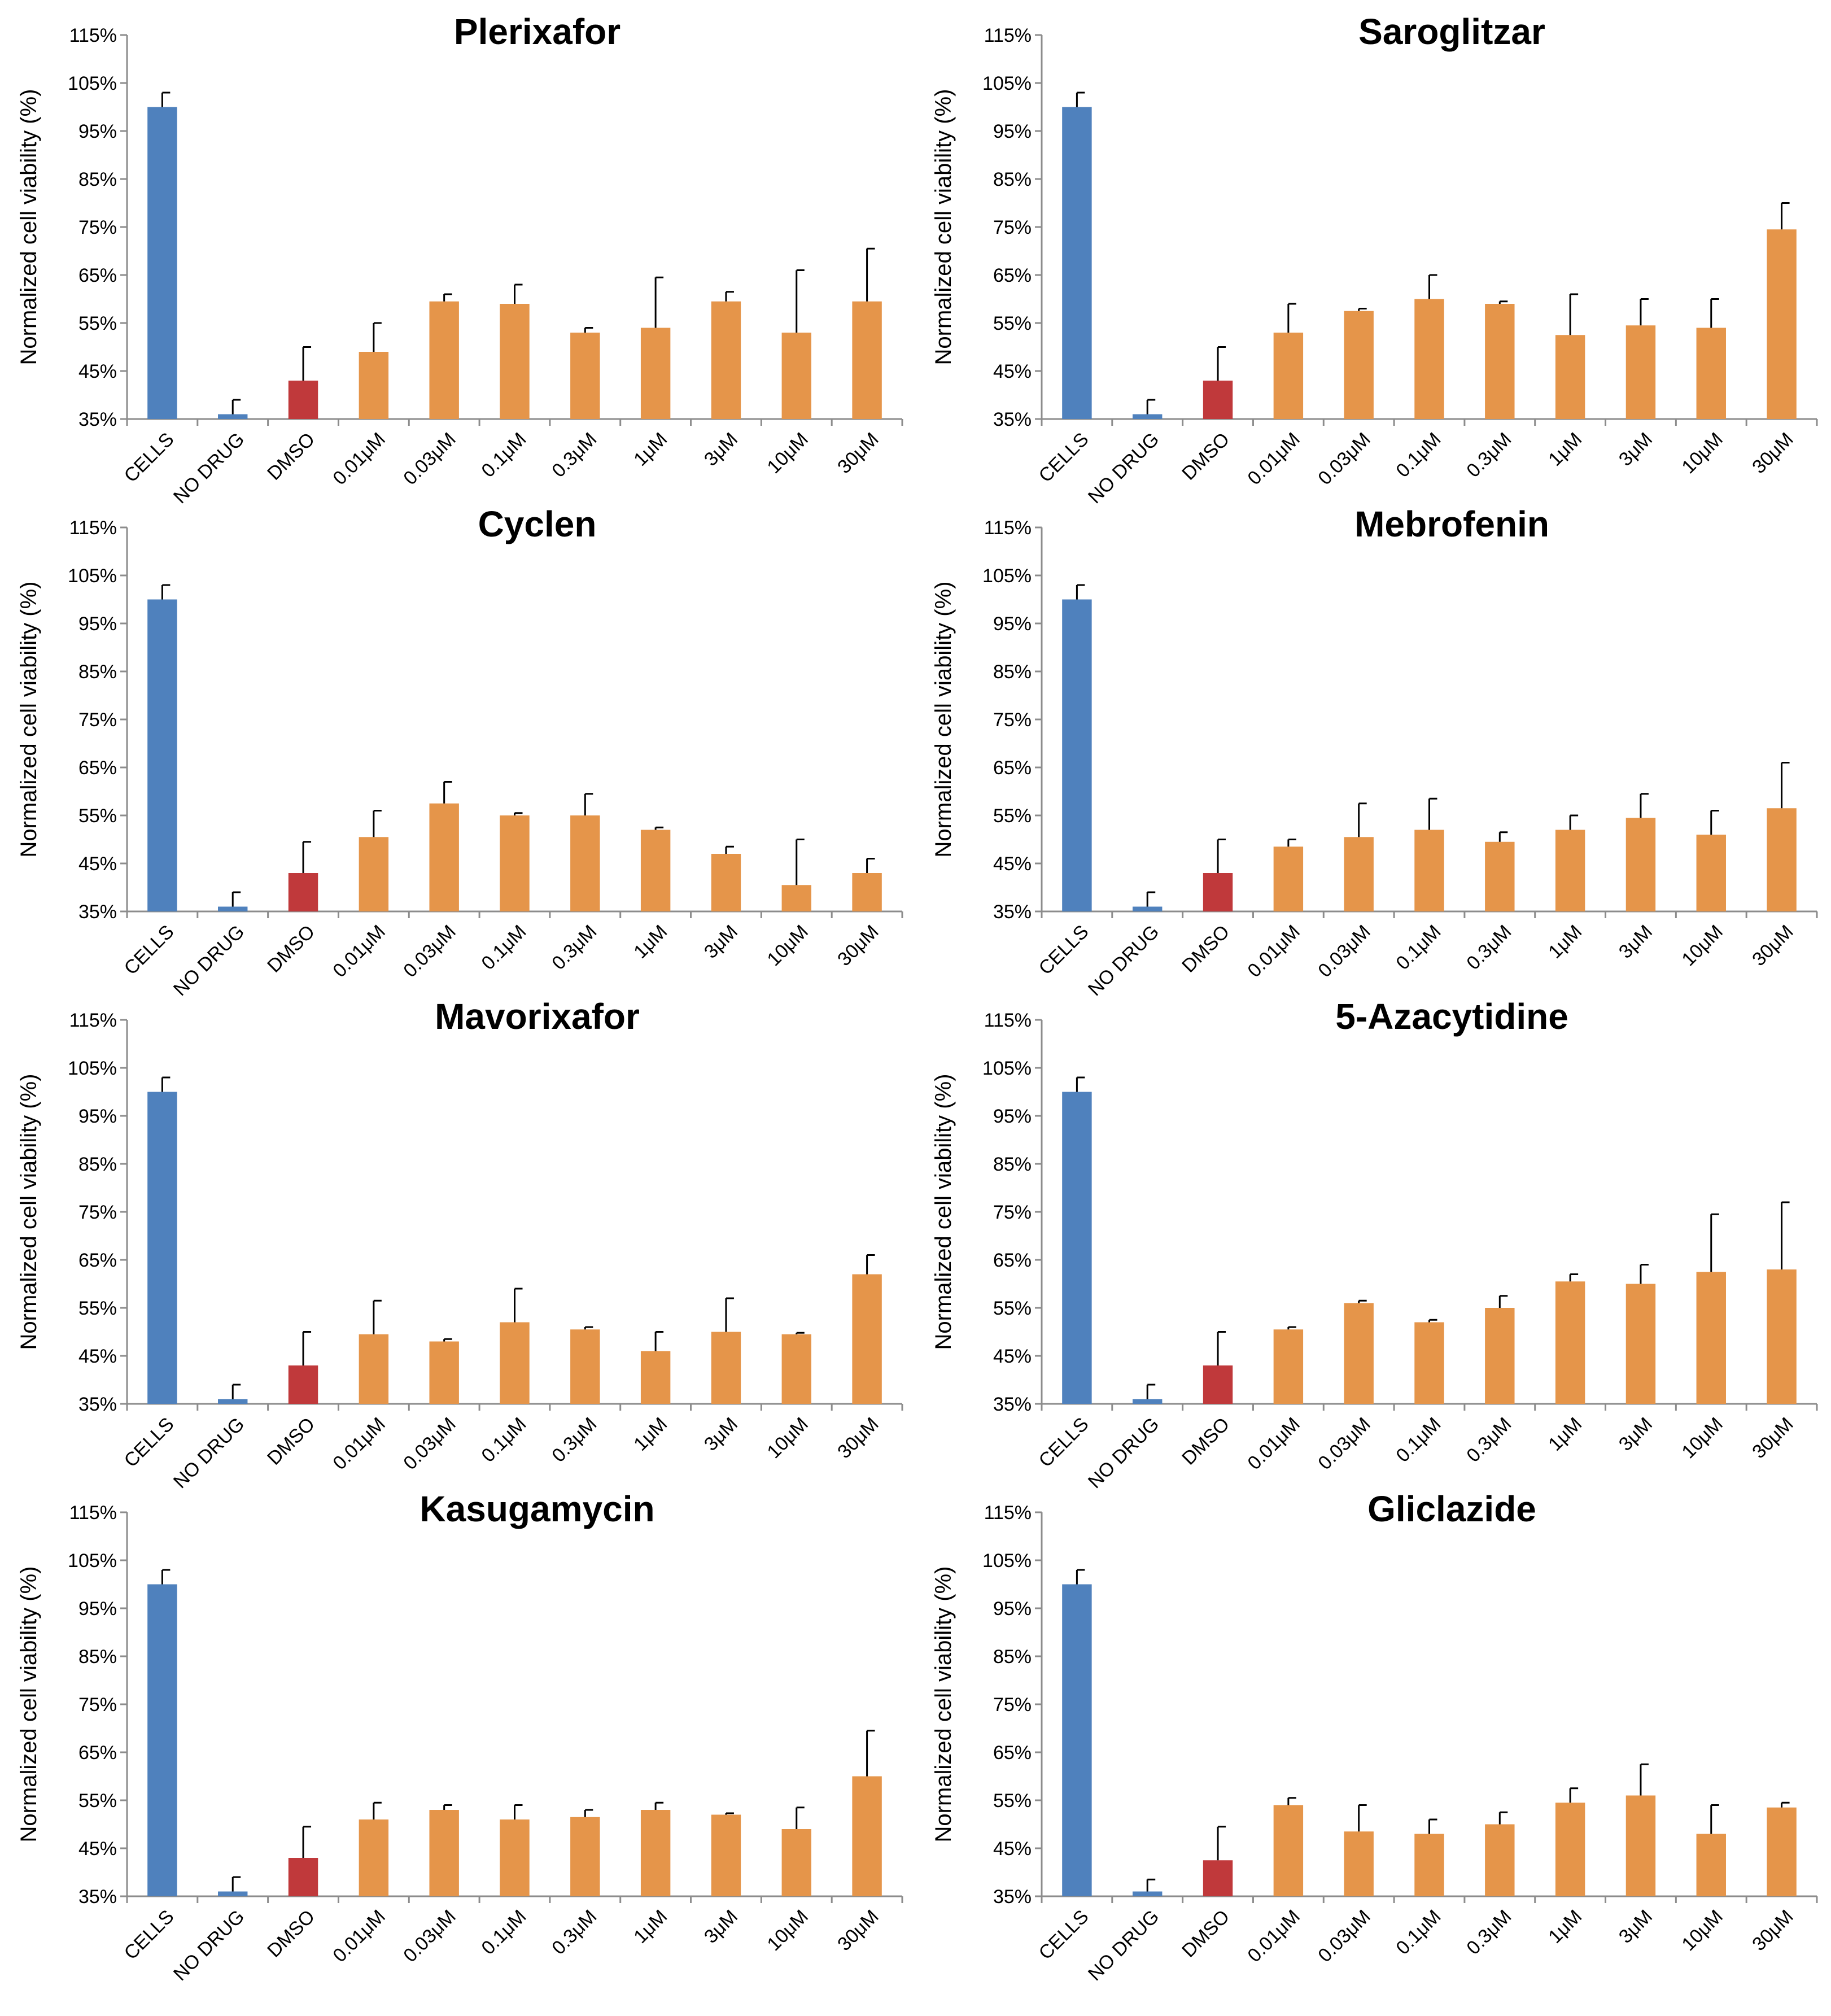 Image resolution: width=1831 pixels, height=2016 pixels. Describe the element at coordinates (1063, 1935) in the screenshot. I see `x-tick-label: CELLS` at that location.